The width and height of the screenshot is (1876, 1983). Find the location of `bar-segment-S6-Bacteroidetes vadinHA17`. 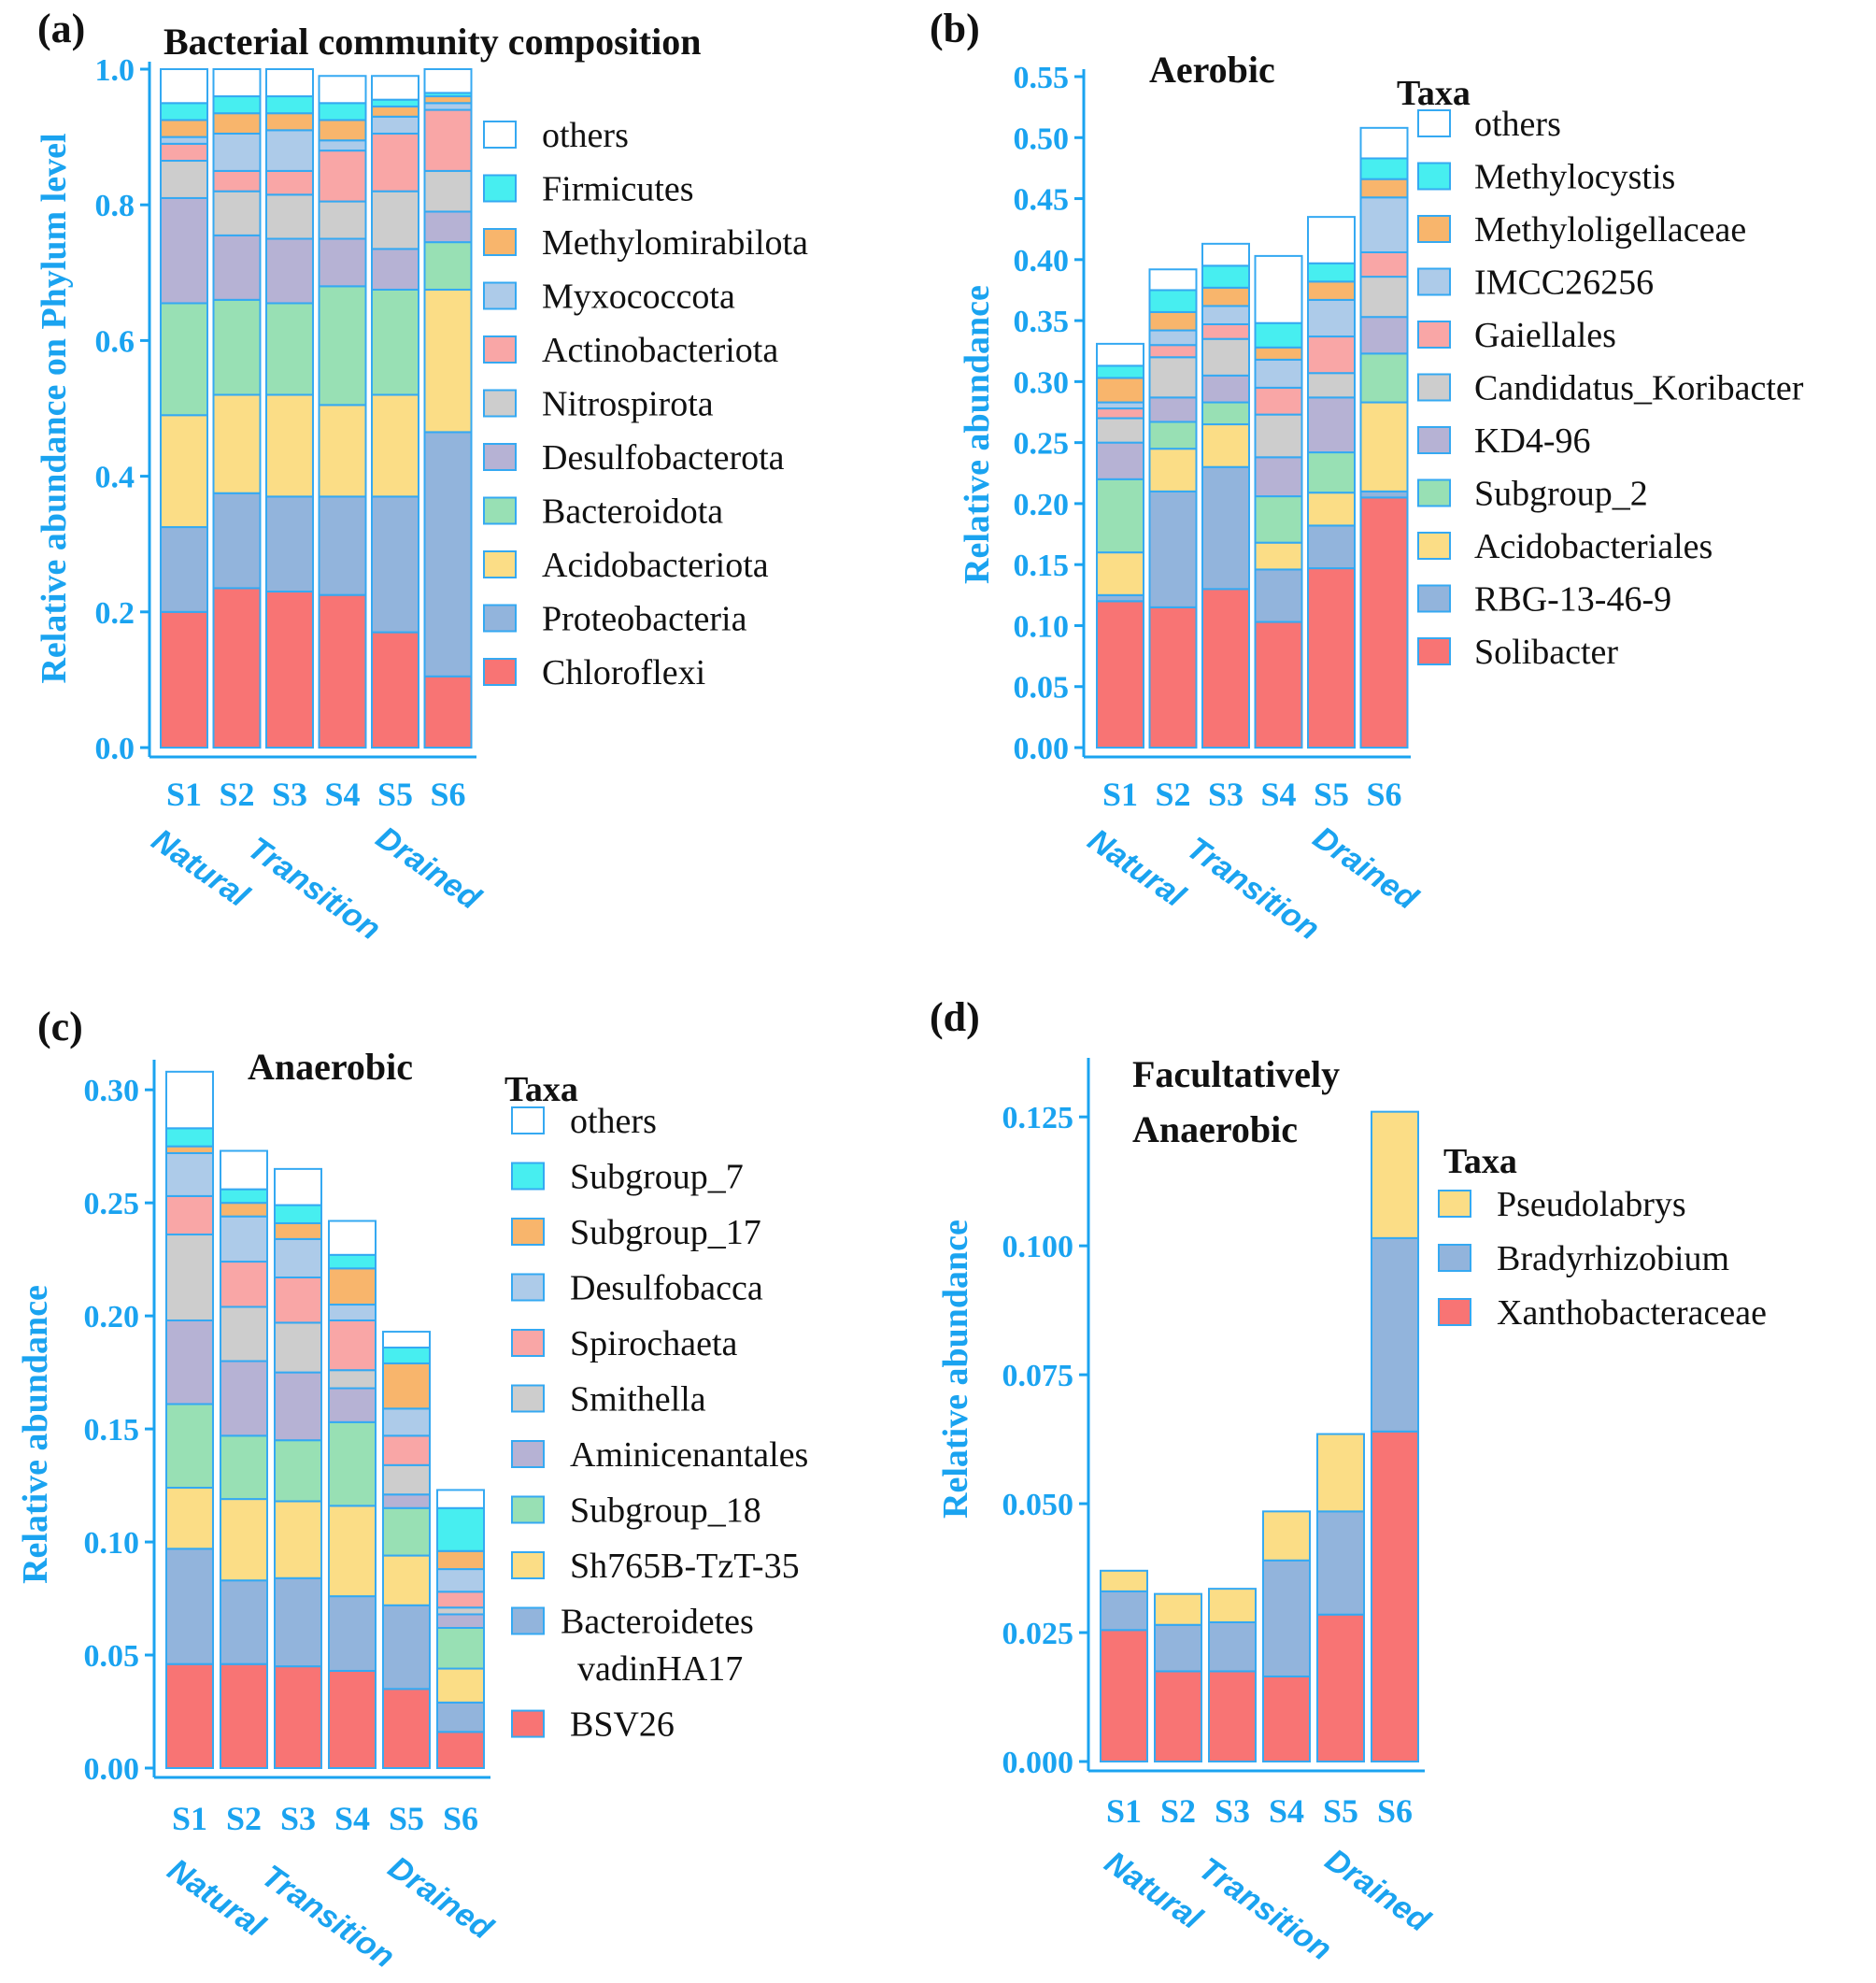

bar-segment-S6-Bacteroidetes vadinHA17 is located at coordinates (461, 1717).